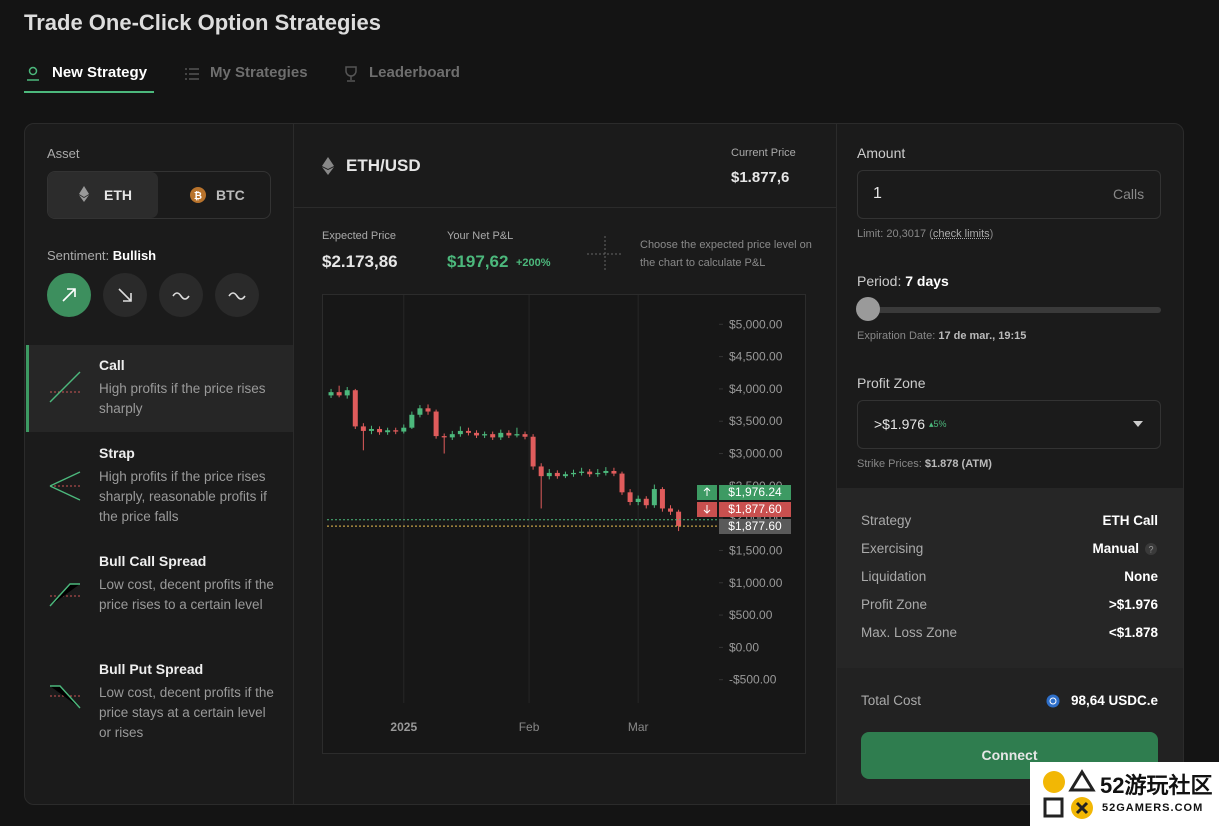  Describe the element at coordinates (755, 509) in the screenshot. I see `price-tag` at that location.